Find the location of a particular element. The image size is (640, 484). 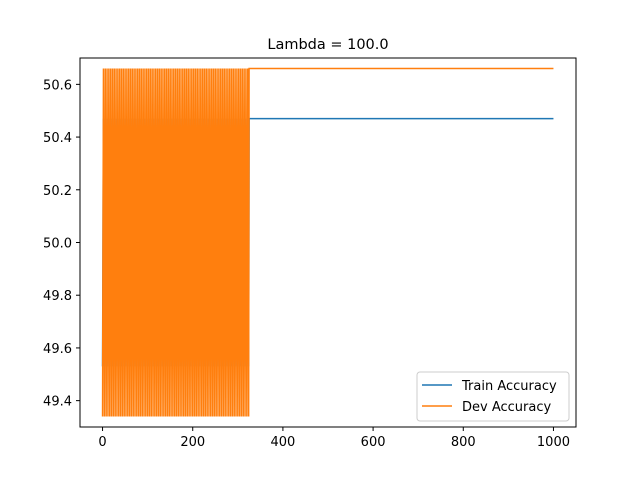

y-tick-label: 50.4 is located at coordinates (57, 138).